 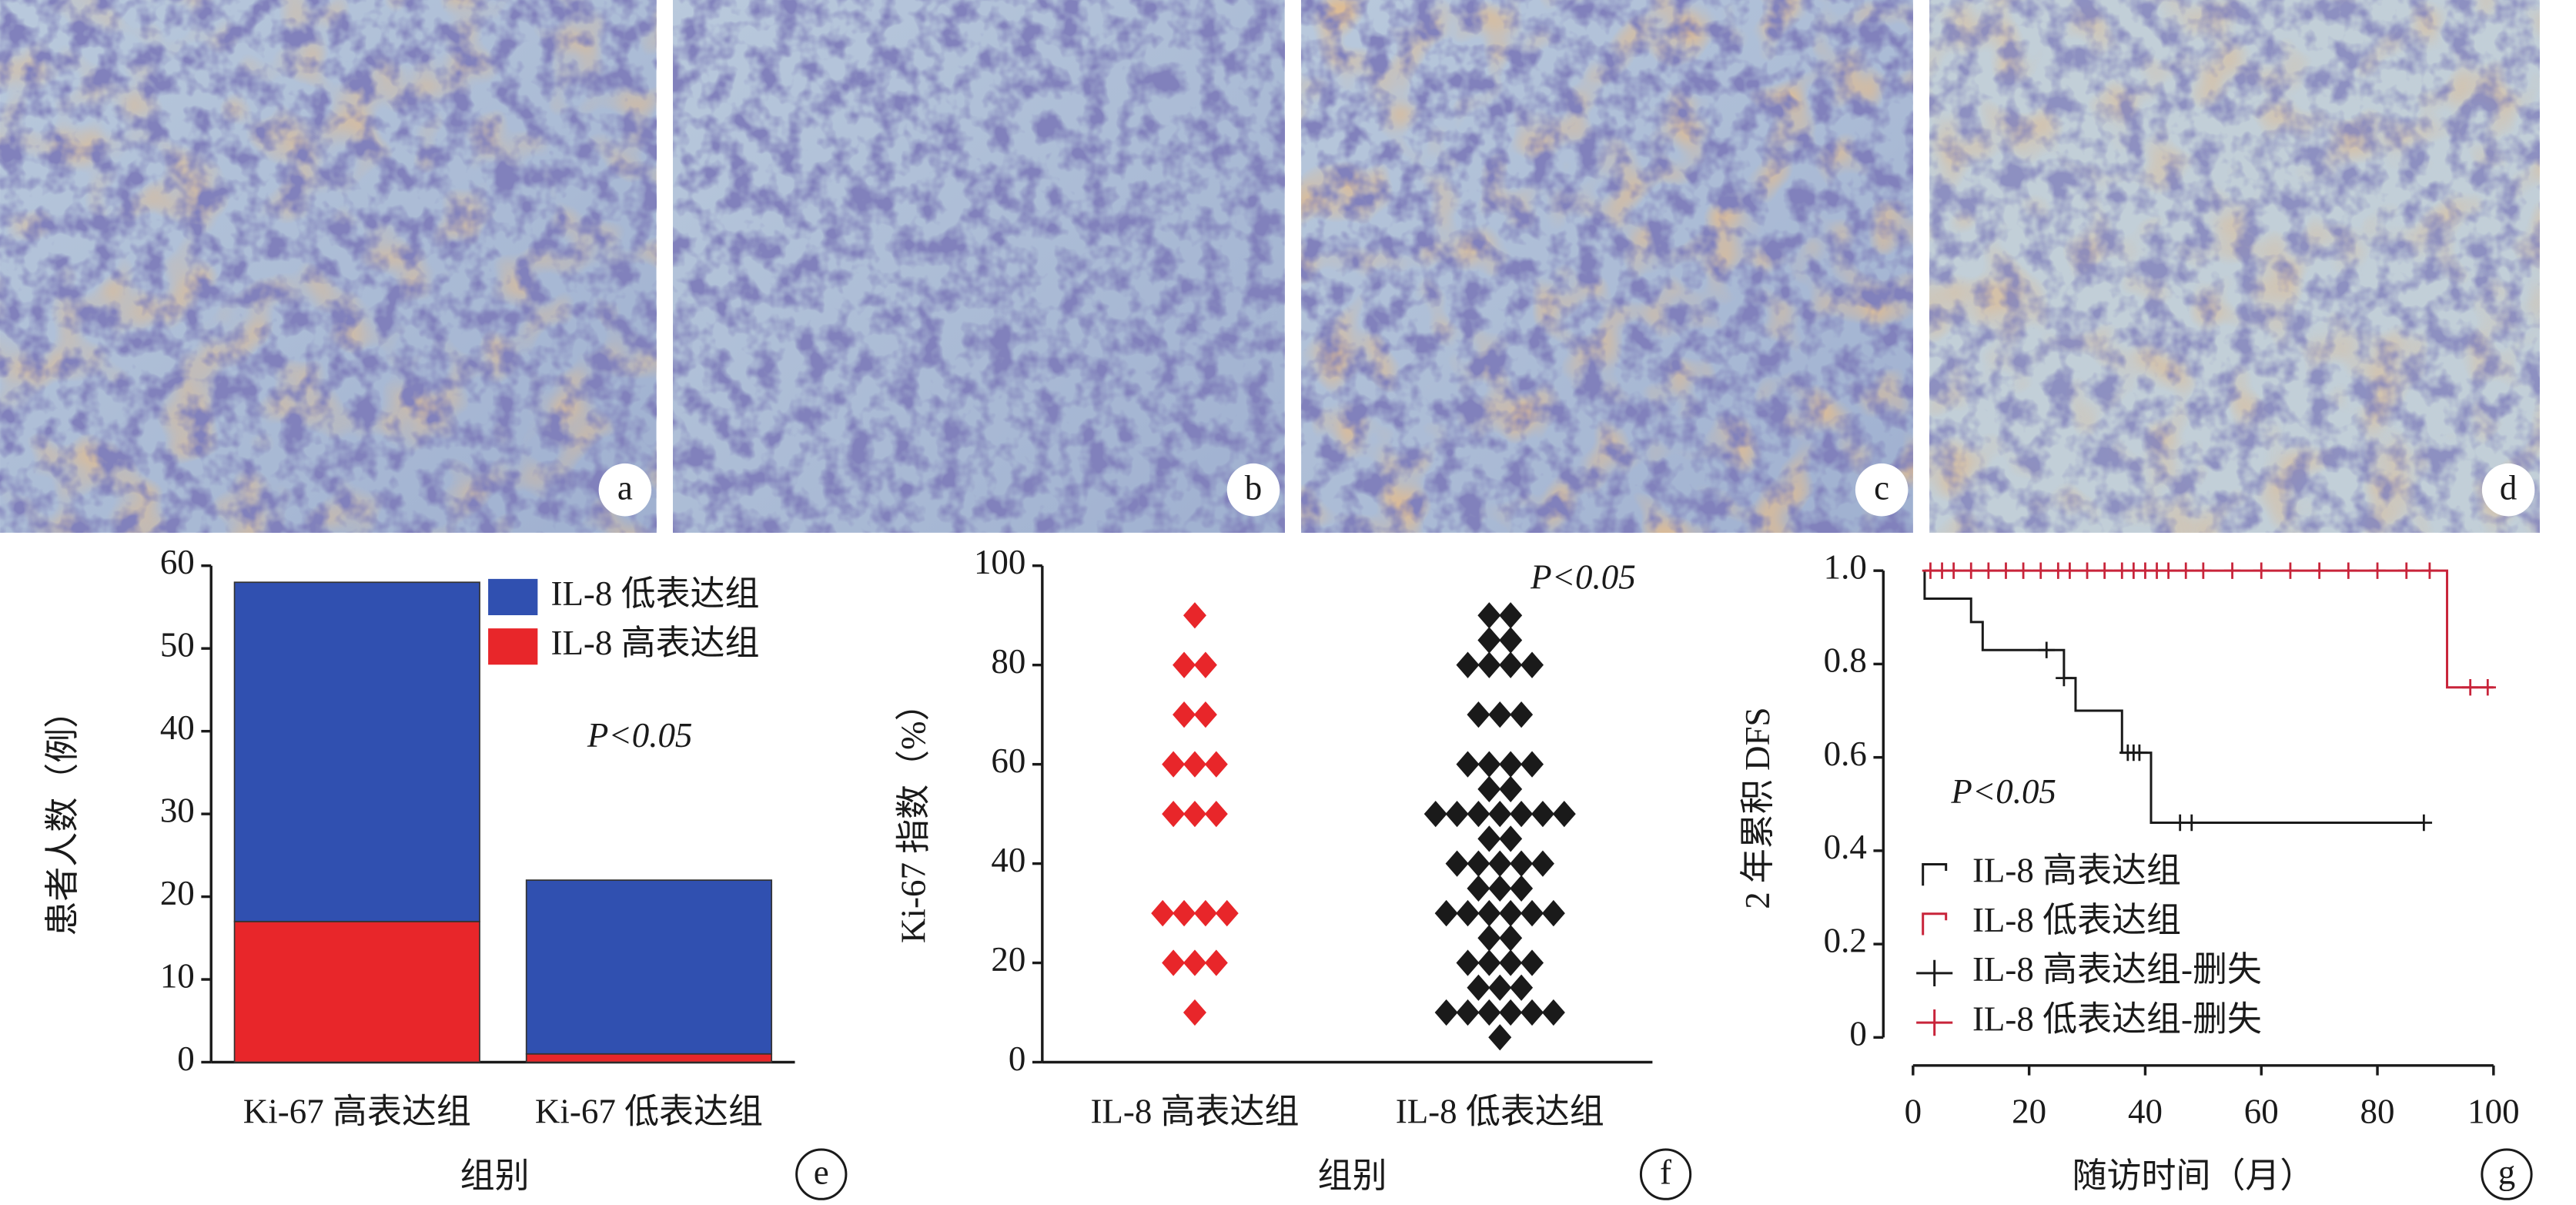 I want to click on panel-label: b, so click(x=1254, y=488).